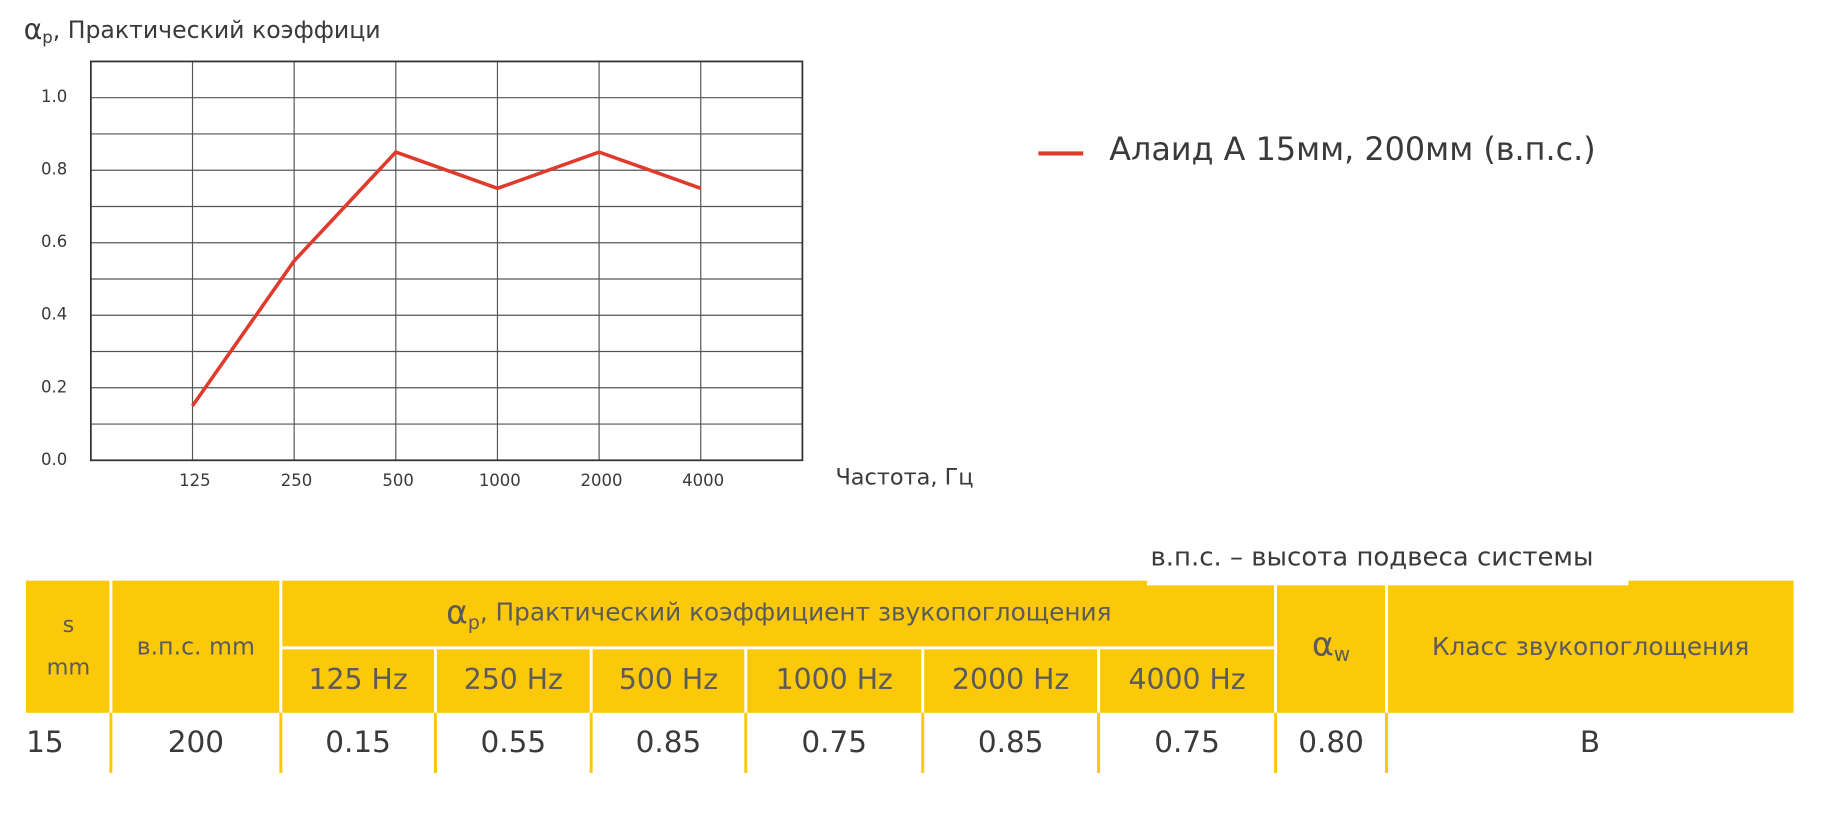  What do you see at coordinates (54, 169) in the screenshot?
I see `y-tick-label: 0.8` at bounding box center [54, 169].